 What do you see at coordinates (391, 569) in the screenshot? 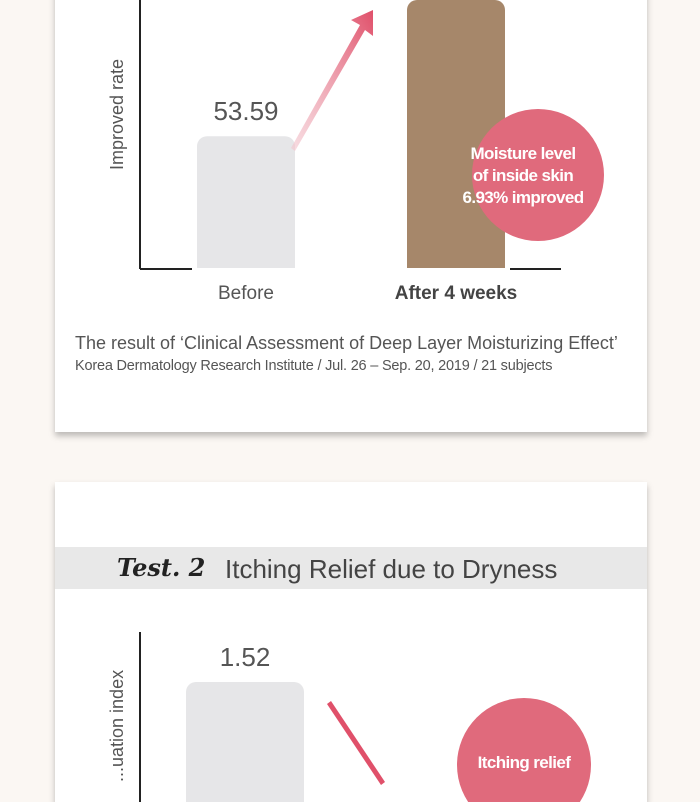
I see `test-title: Itching Relief due to Dryness` at bounding box center [391, 569].